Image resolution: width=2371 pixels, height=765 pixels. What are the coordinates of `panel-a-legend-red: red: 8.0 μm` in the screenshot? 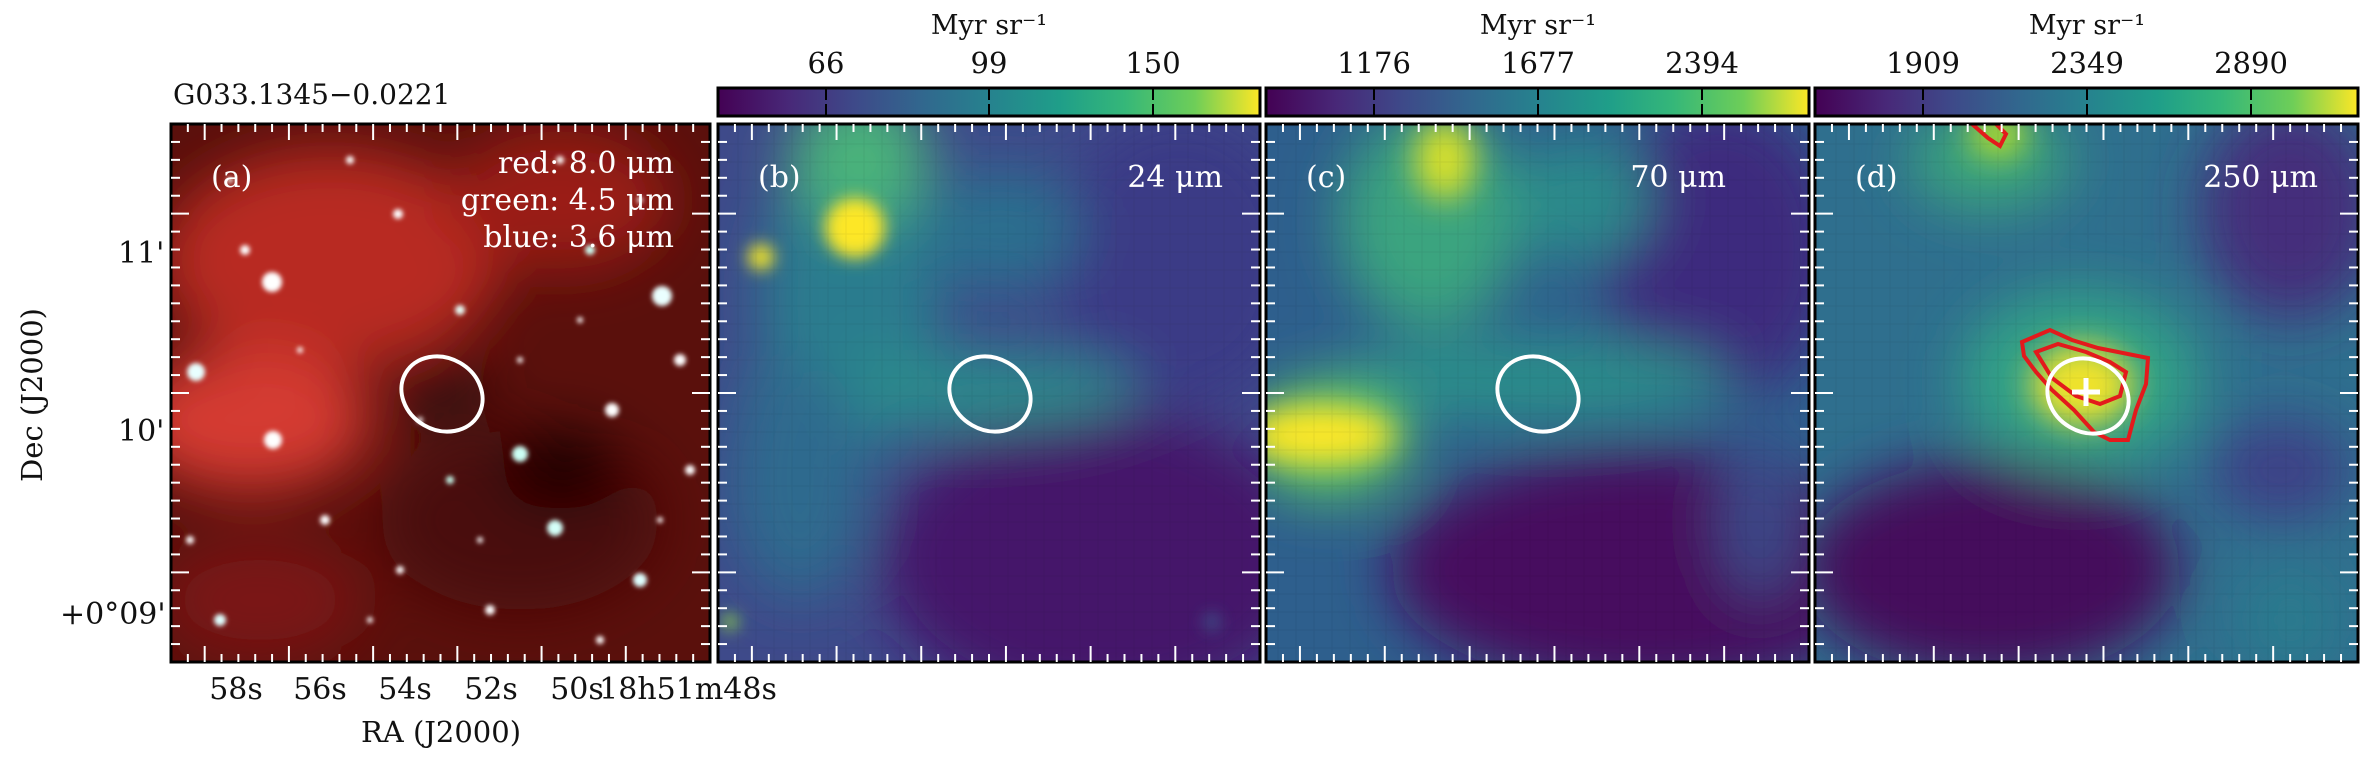 It's located at (585, 163).